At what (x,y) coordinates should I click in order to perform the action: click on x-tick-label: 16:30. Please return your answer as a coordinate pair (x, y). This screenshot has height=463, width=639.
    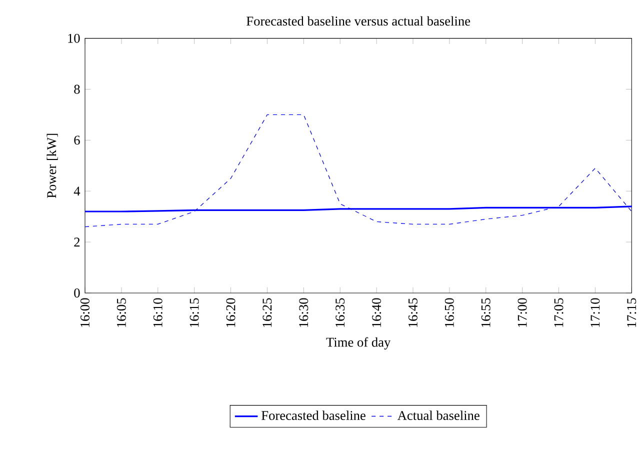
    Looking at the image, I should click on (303, 312).